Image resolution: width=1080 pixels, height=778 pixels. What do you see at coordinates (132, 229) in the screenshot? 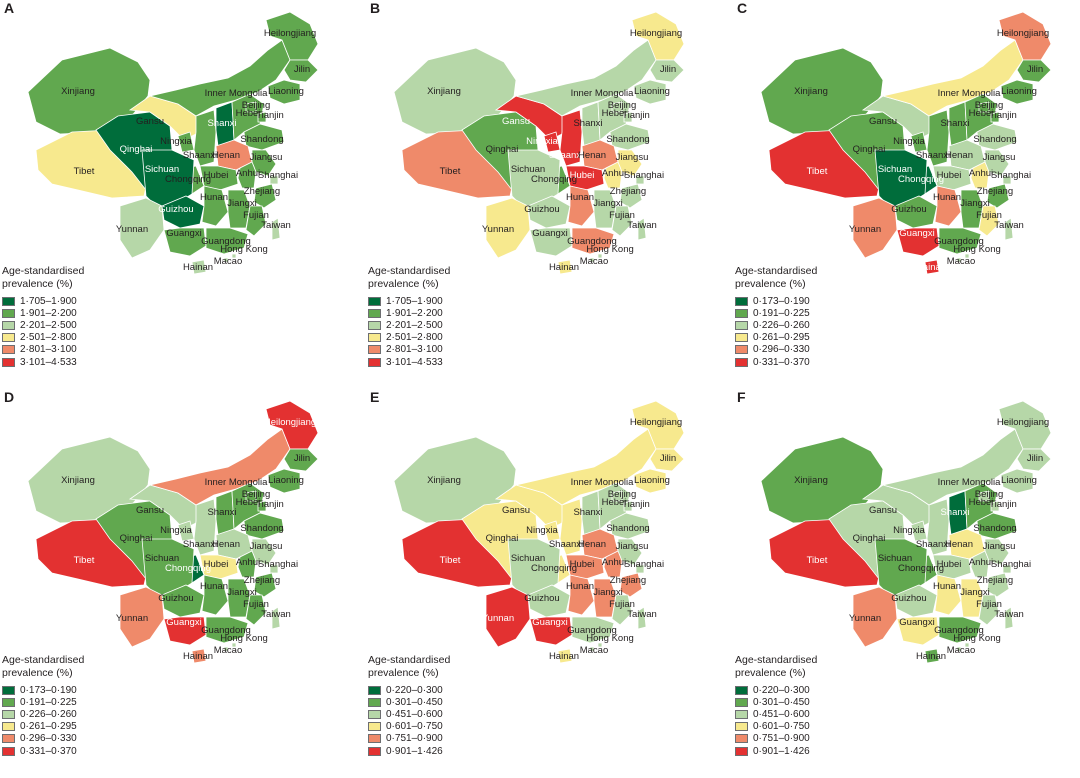
I see `region-label: Yunnan` at bounding box center [132, 229].